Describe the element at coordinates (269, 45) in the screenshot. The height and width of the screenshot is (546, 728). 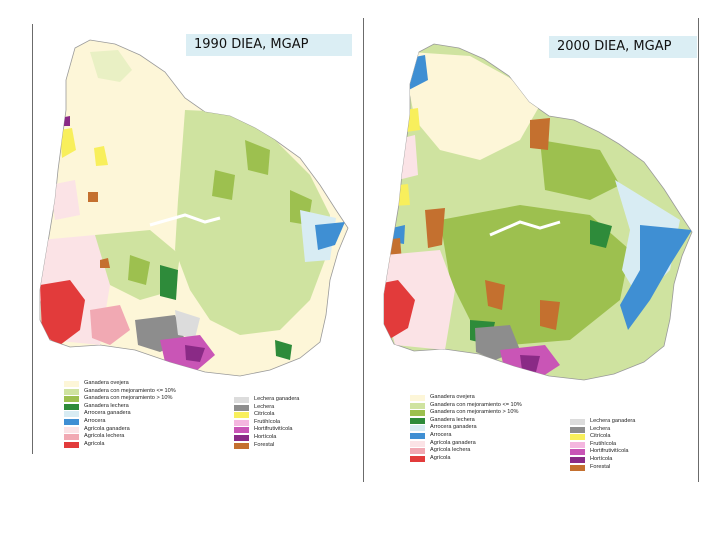
I see `map-title-1990: 1990 DIEA, MGAP` at that location.